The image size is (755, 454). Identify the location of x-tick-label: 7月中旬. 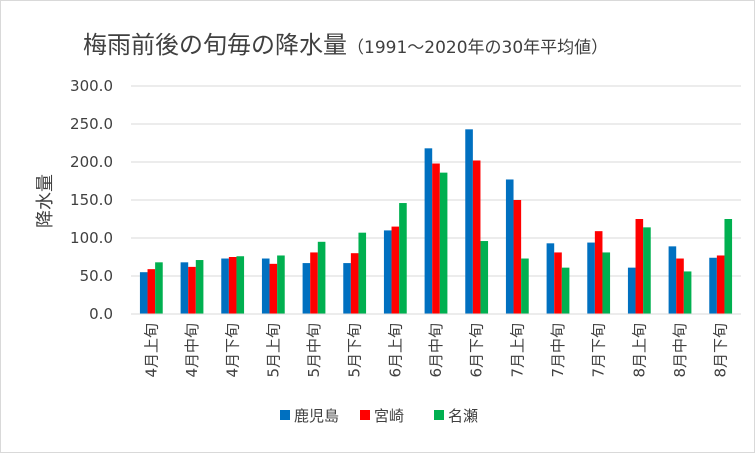
(558, 350).